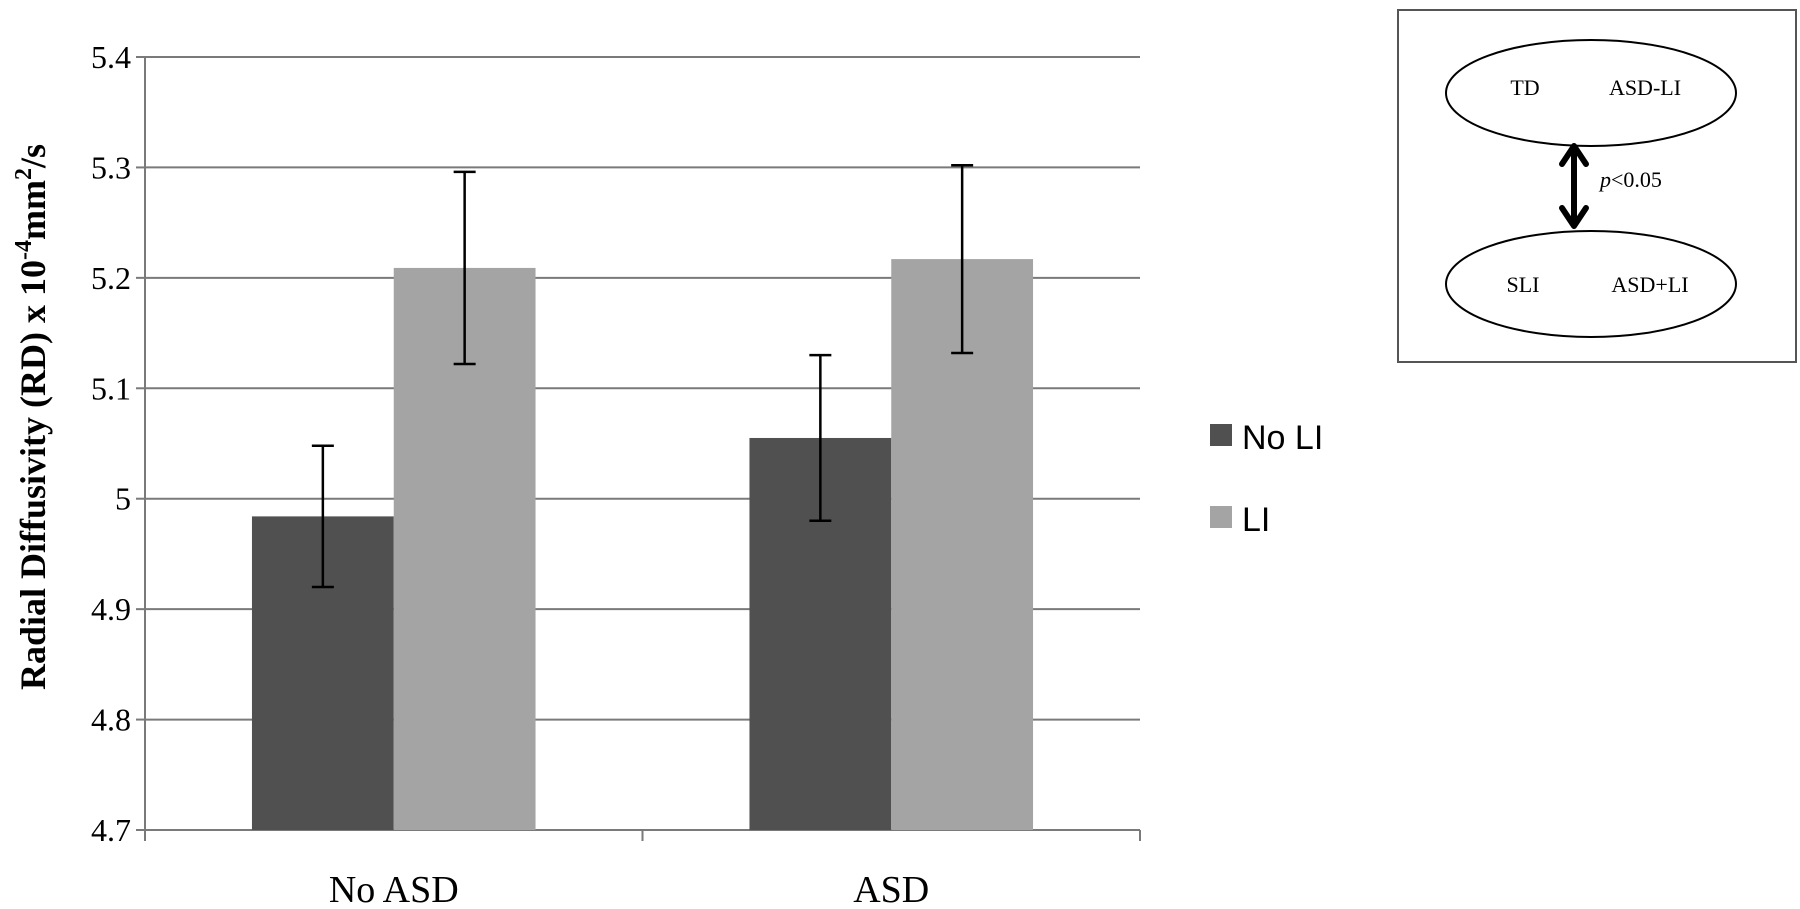  Describe the element at coordinates (1256, 520) in the screenshot. I see `legend-label: LI` at that location.